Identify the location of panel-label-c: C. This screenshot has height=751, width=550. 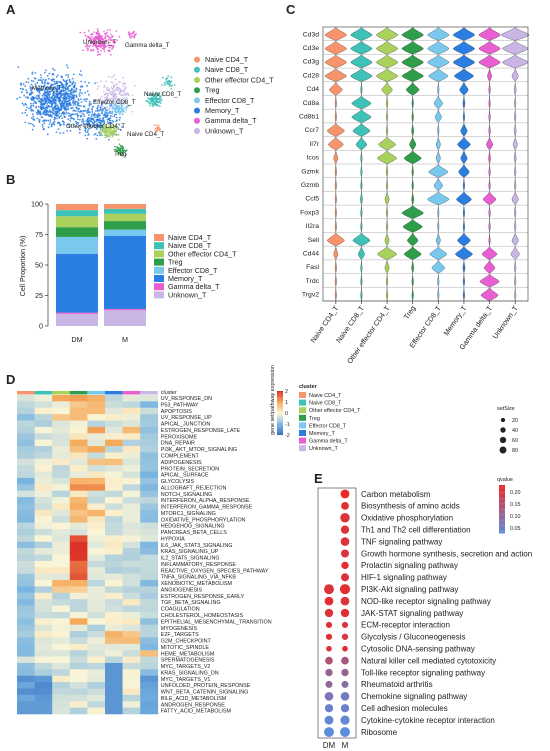
(291, 9).